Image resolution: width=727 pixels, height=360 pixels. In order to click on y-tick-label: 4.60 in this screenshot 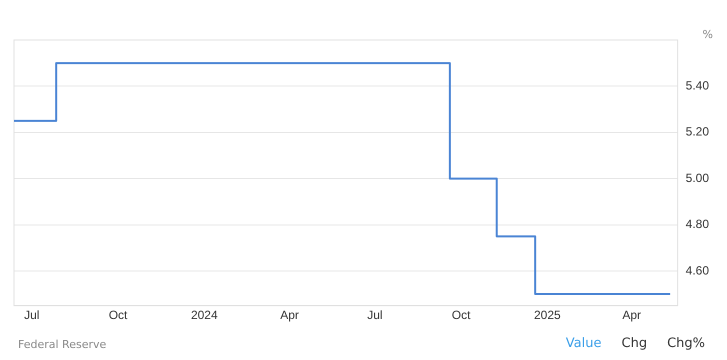, I will do `click(698, 270)`.